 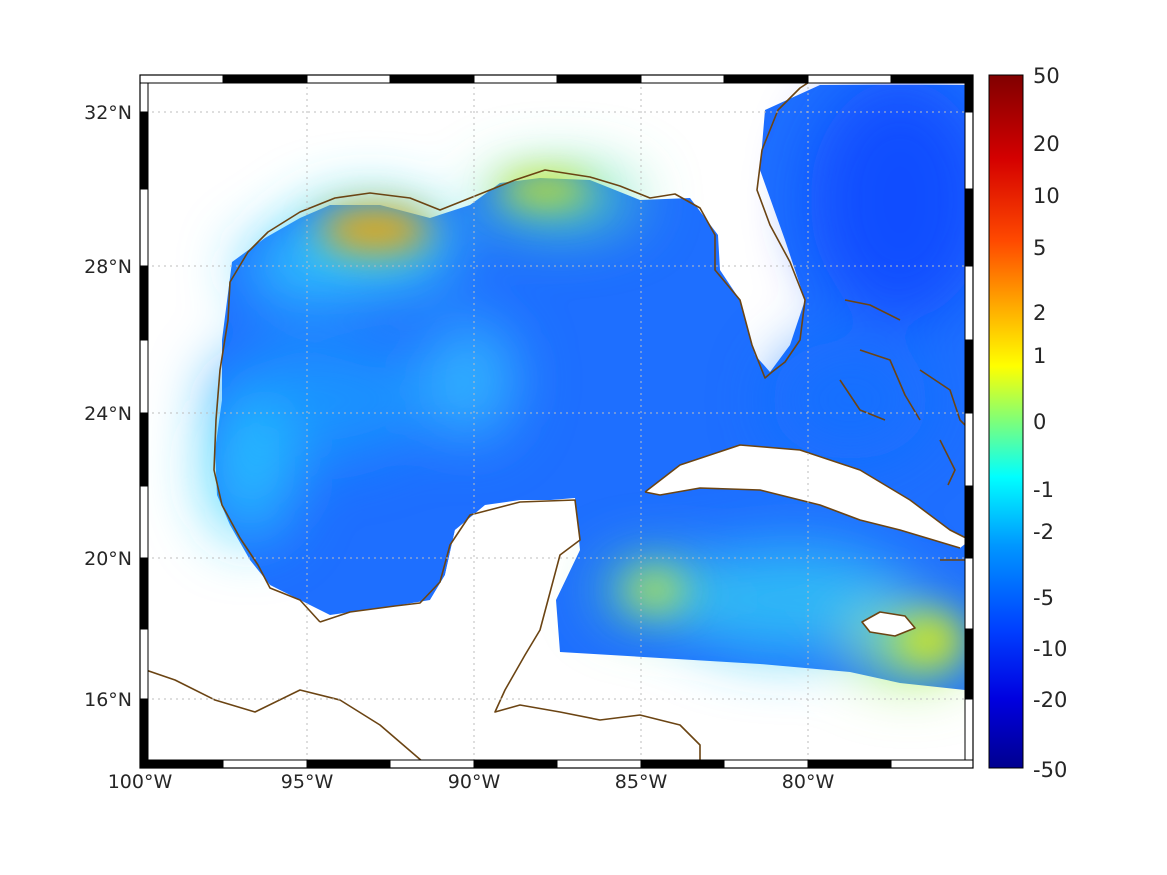 What do you see at coordinates (1043, 532) in the screenshot?
I see `cb-label-neg2: -2` at bounding box center [1043, 532].